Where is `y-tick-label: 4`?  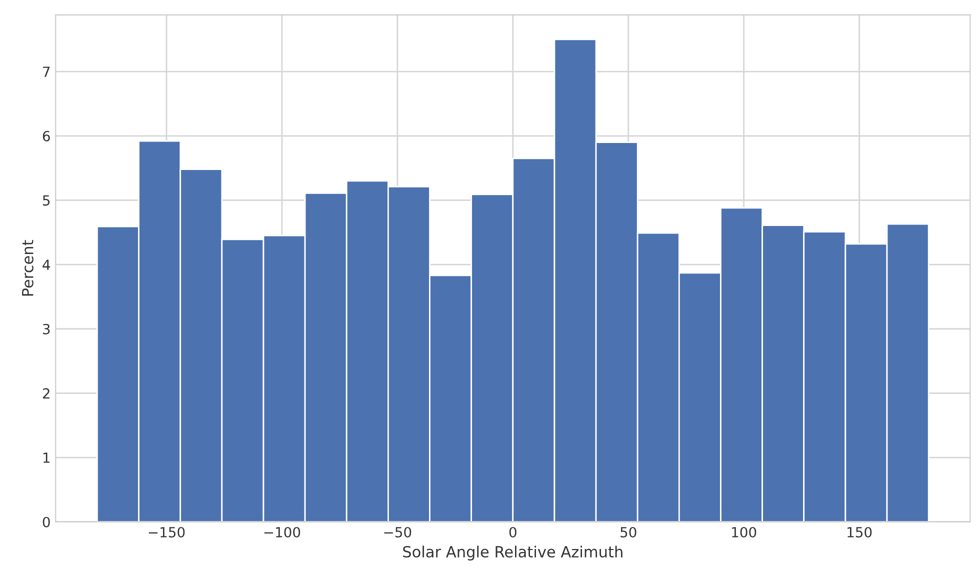 y-tick-label: 4 is located at coordinates (46, 265).